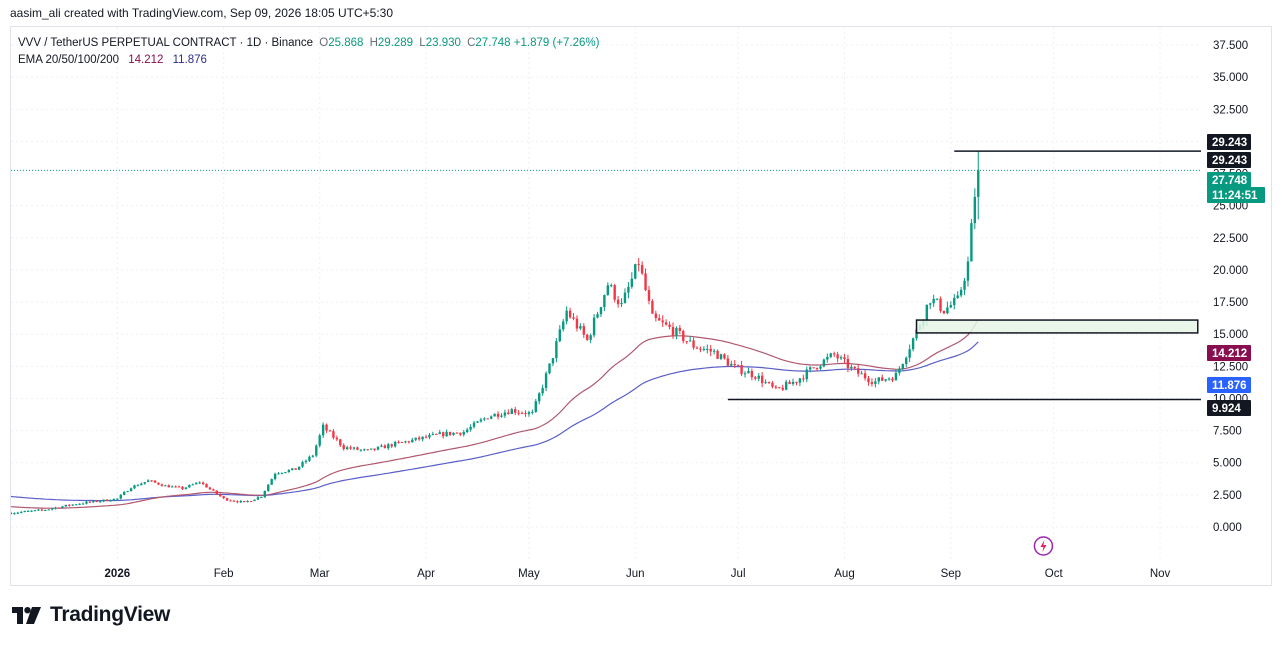 The width and height of the screenshot is (1281, 647). I want to click on price-tag-label: 9.924, so click(1226, 409).